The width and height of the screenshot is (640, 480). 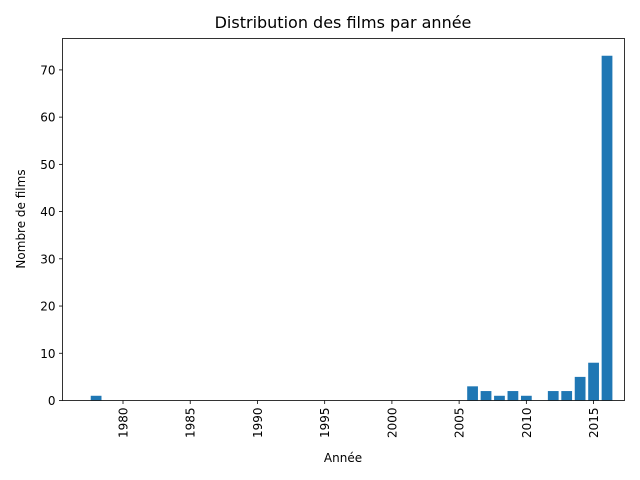 I want to click on bar-2015, so click(x=593, y=381).